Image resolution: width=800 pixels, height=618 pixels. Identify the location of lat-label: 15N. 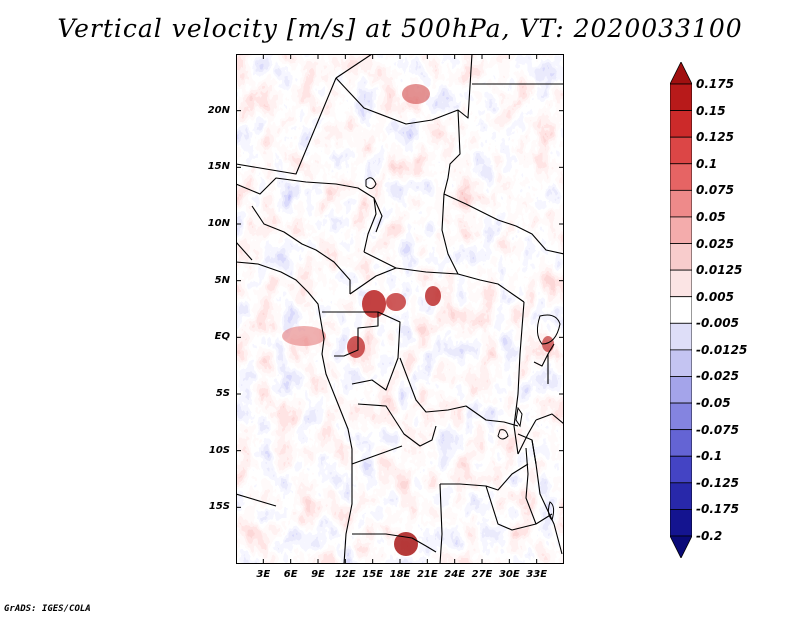
(218, 167).